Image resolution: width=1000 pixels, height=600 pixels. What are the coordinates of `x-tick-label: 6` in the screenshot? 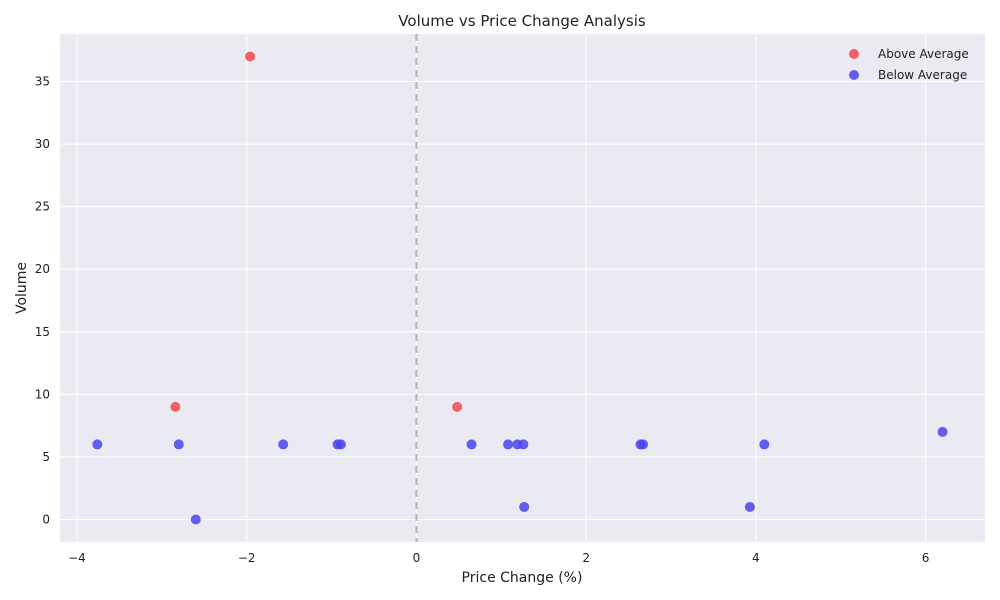 It's located at (926, 558).